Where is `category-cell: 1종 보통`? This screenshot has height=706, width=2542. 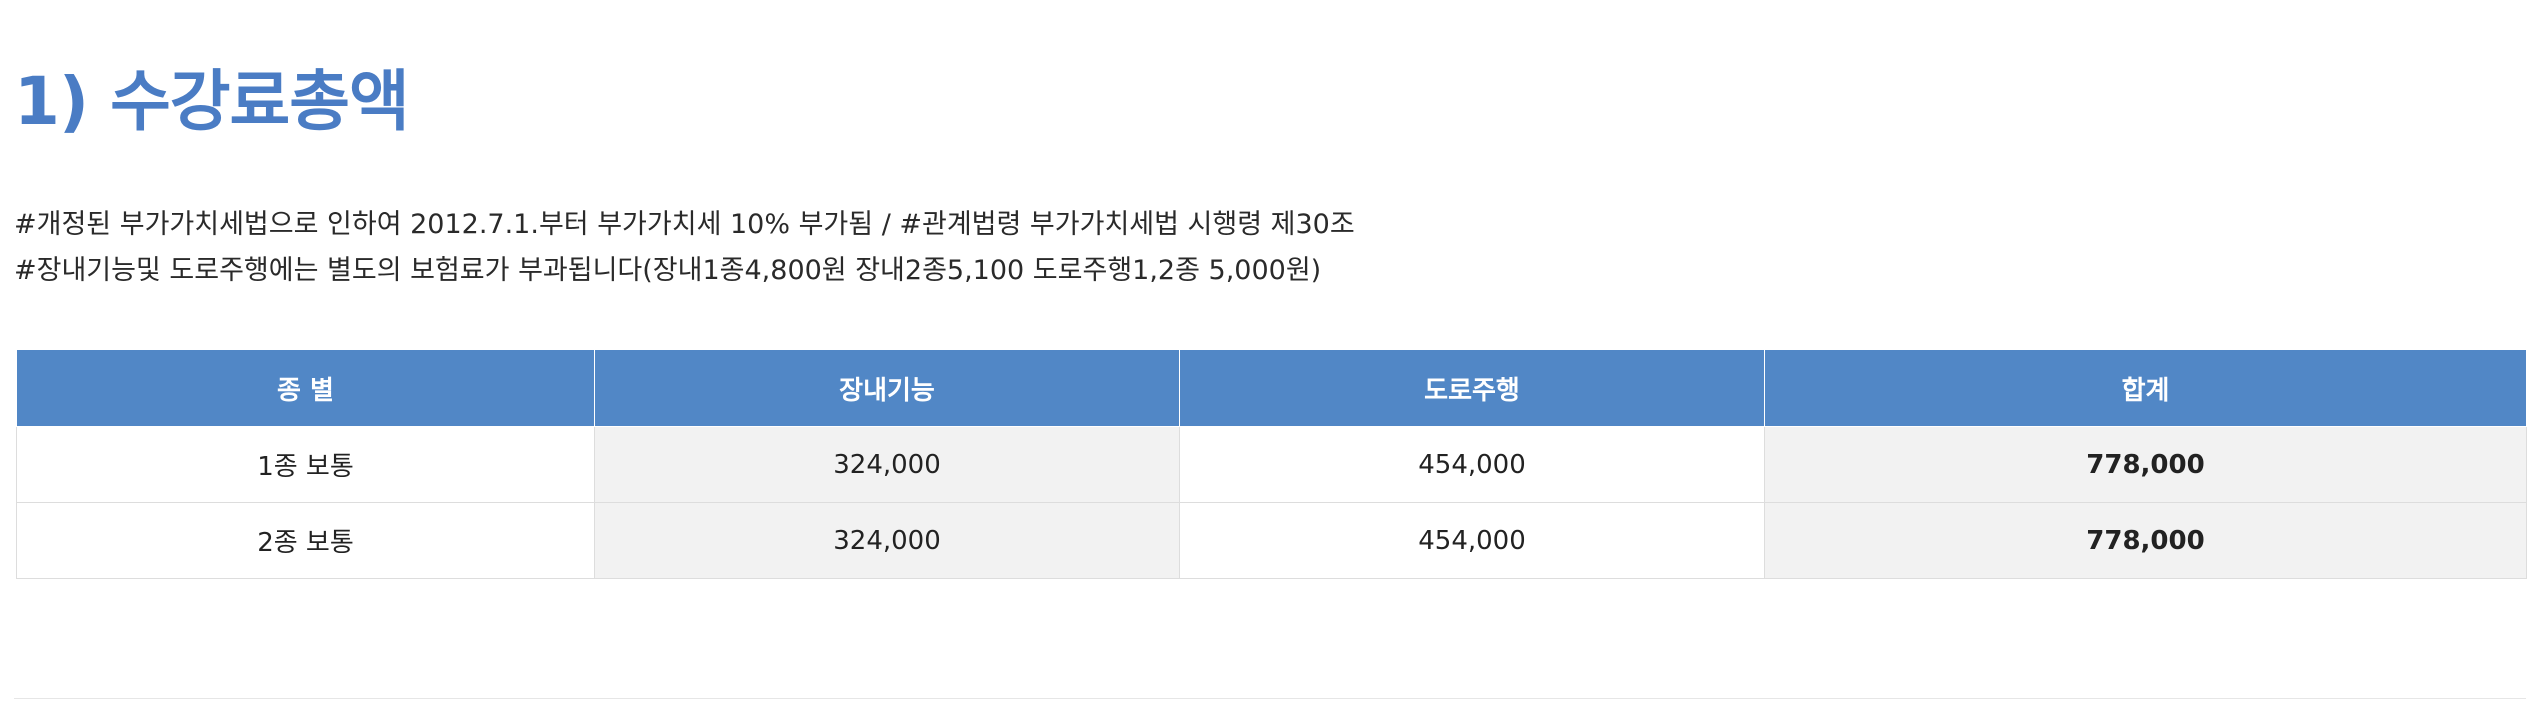
category-cell: 1종 보통 is located at coordinates (305, 464).